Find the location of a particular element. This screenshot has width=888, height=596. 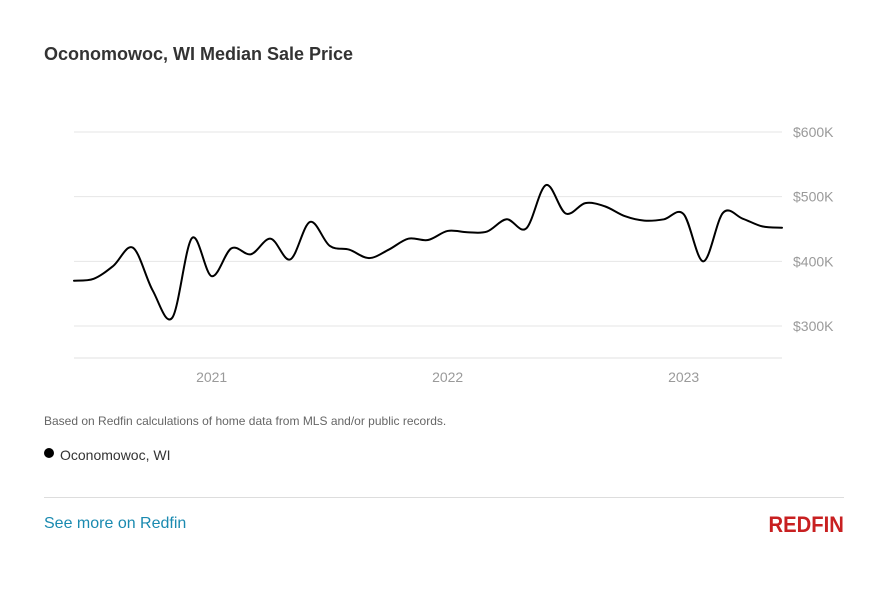

y-tick-label: $300K is located at coordinates (813, 326).